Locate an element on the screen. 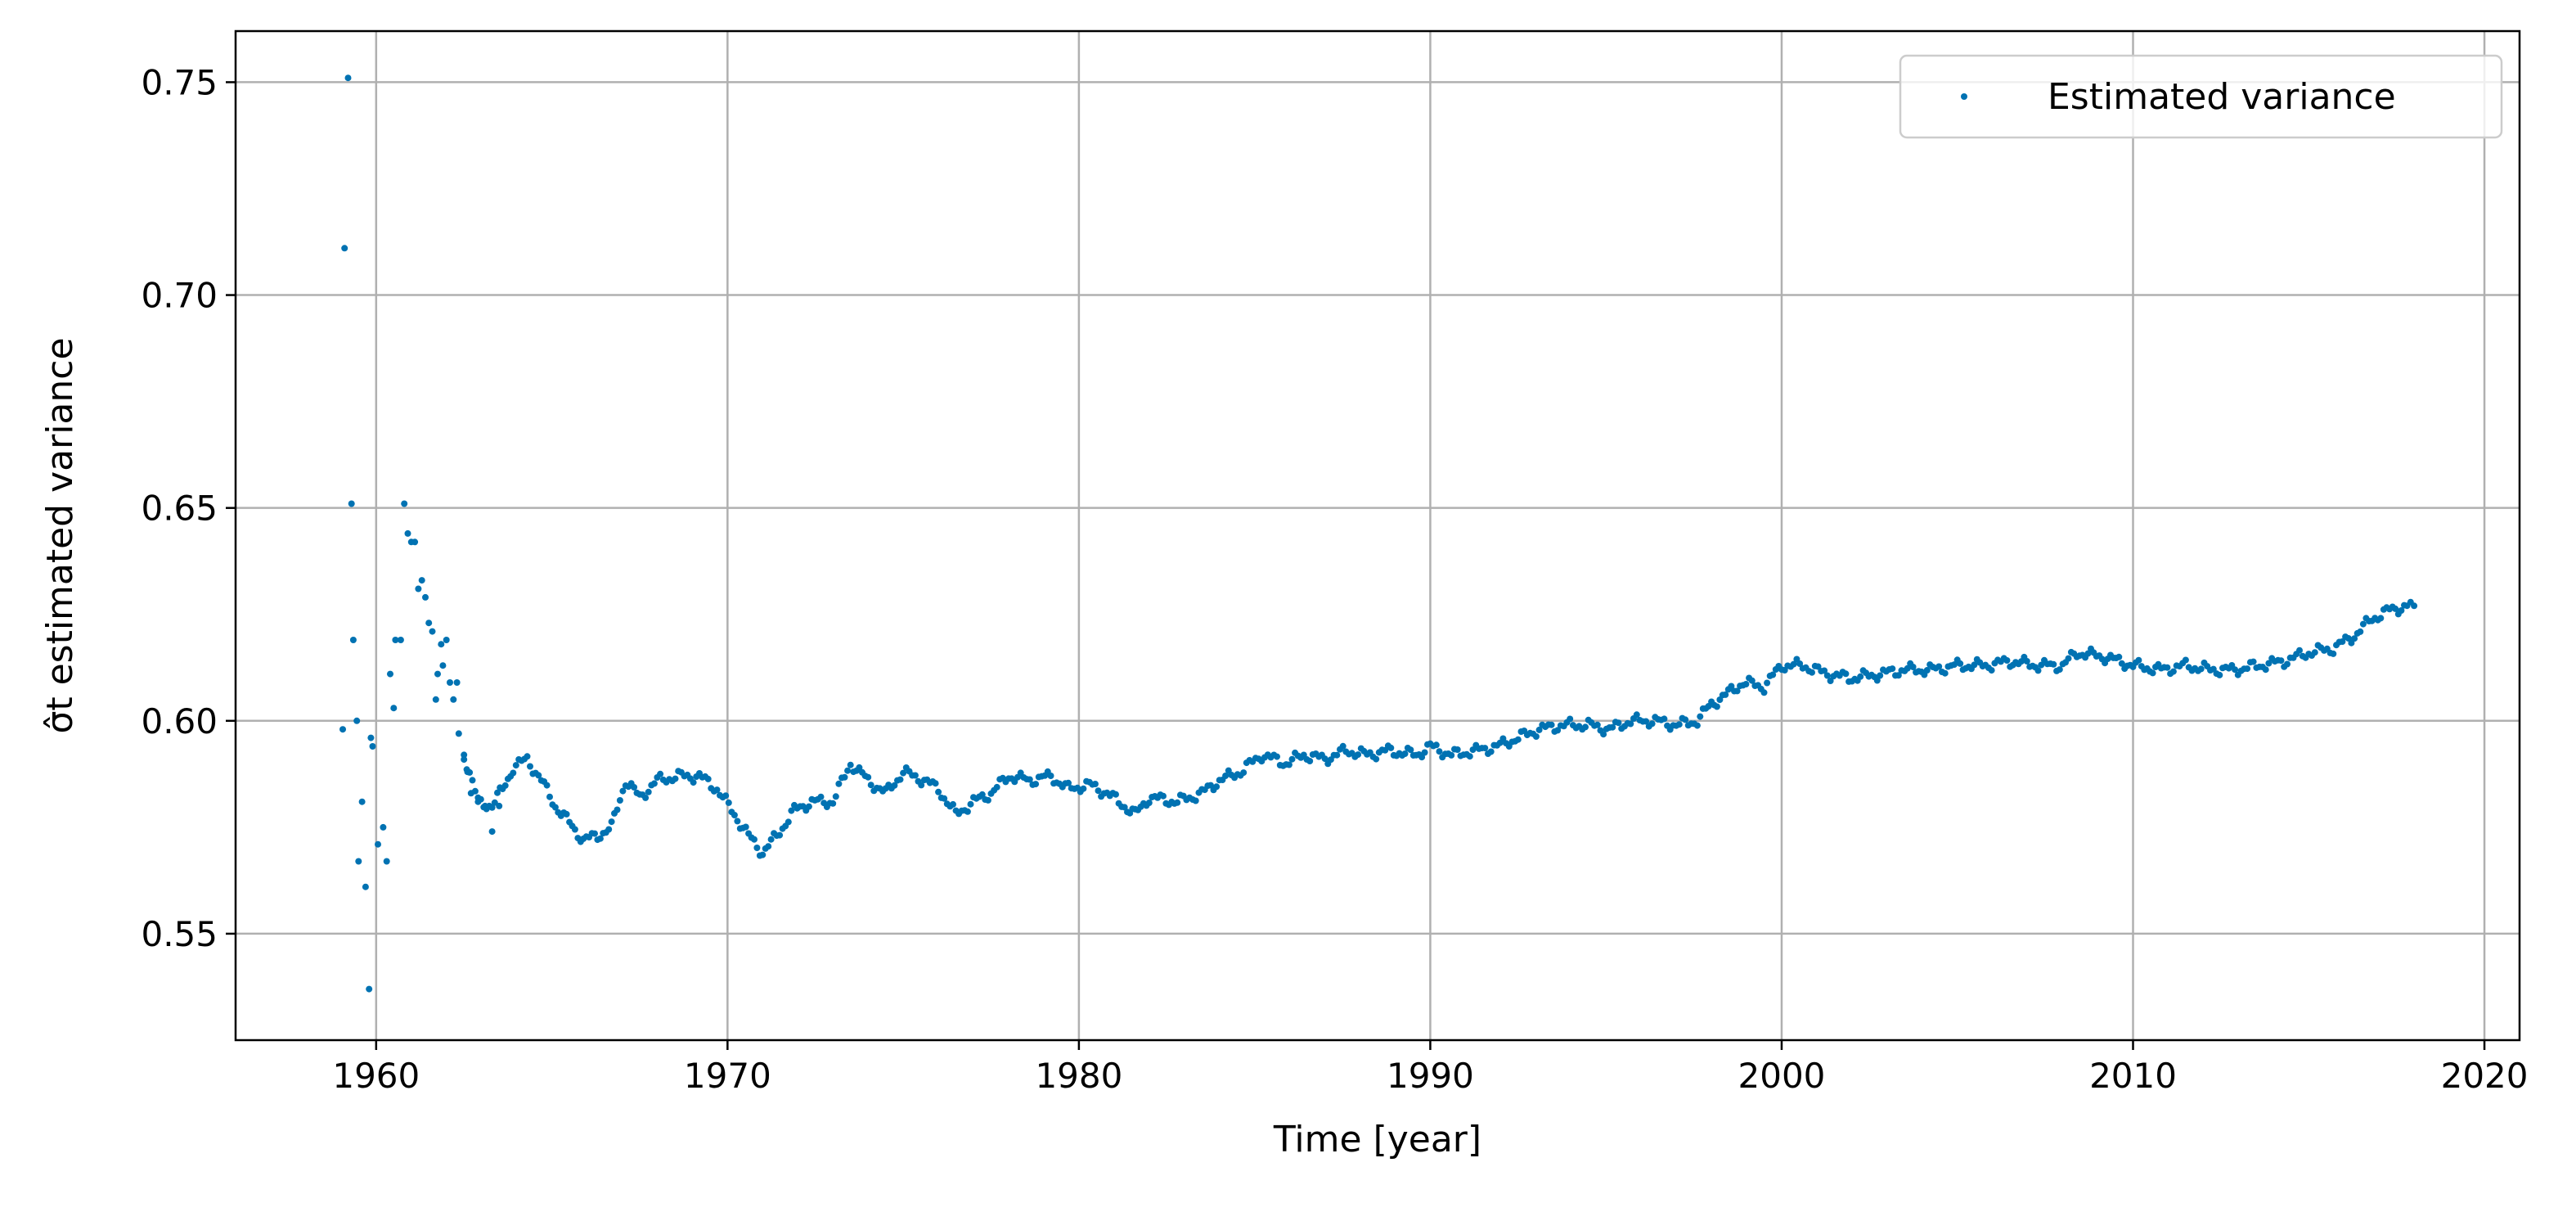 The width and height of the screenshot is (2576, 1212). y-axis-ticks: 0.55 0.60 0.65 0.70 0.75 is located at coordinates (188, 508).